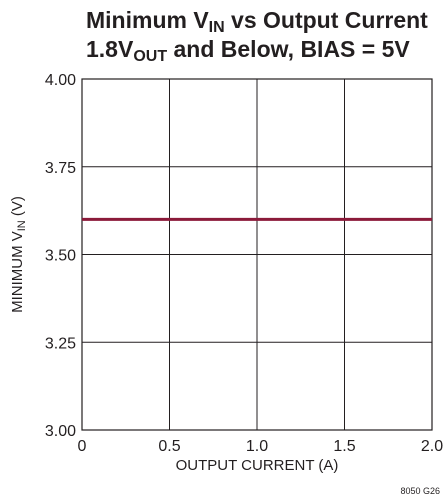  Describe the element at coordinates (17, 208) in the screenshot. I see `y-axis-label-part: (V)` at that location.